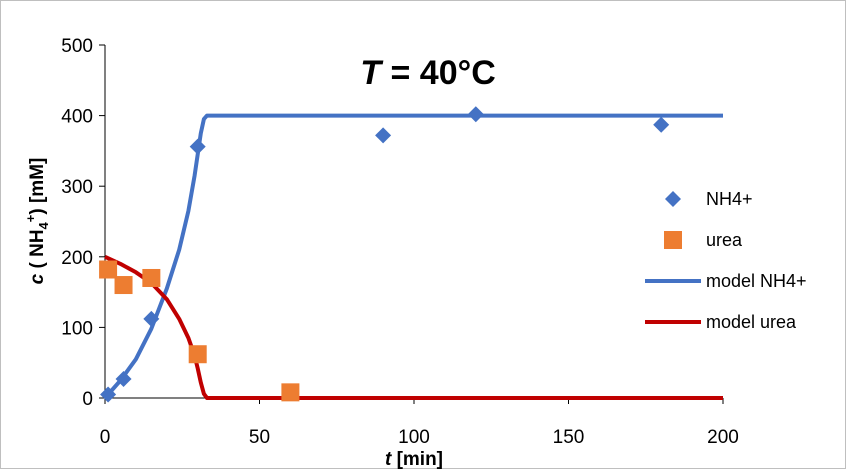 The image size is (846, 470). Describe the element at coordinates (77, 187) in the screenshot. I see `y-tick-label: 300` at that location.